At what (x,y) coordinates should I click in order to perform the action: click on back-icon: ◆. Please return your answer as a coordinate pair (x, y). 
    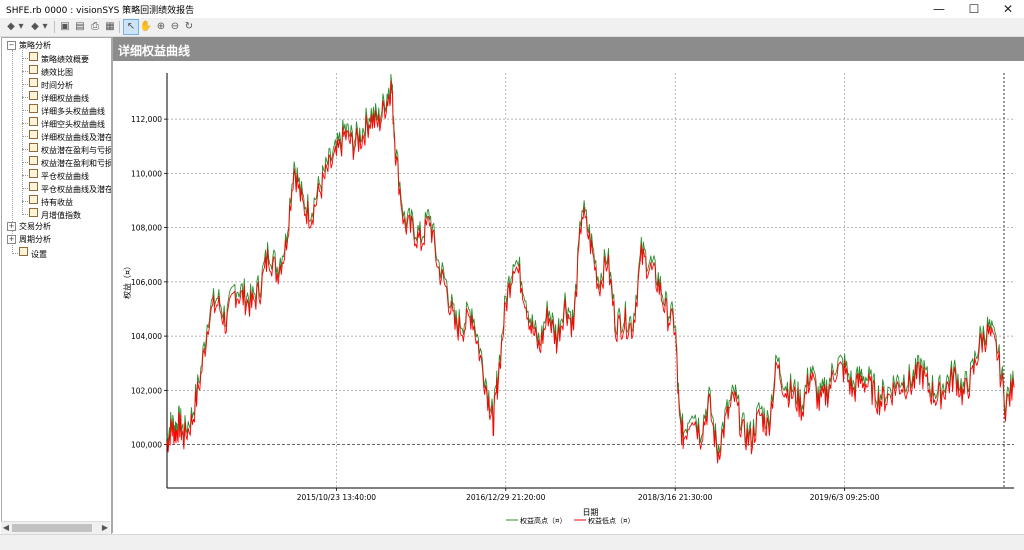
    Looking at the image, I should click on (11, 26).